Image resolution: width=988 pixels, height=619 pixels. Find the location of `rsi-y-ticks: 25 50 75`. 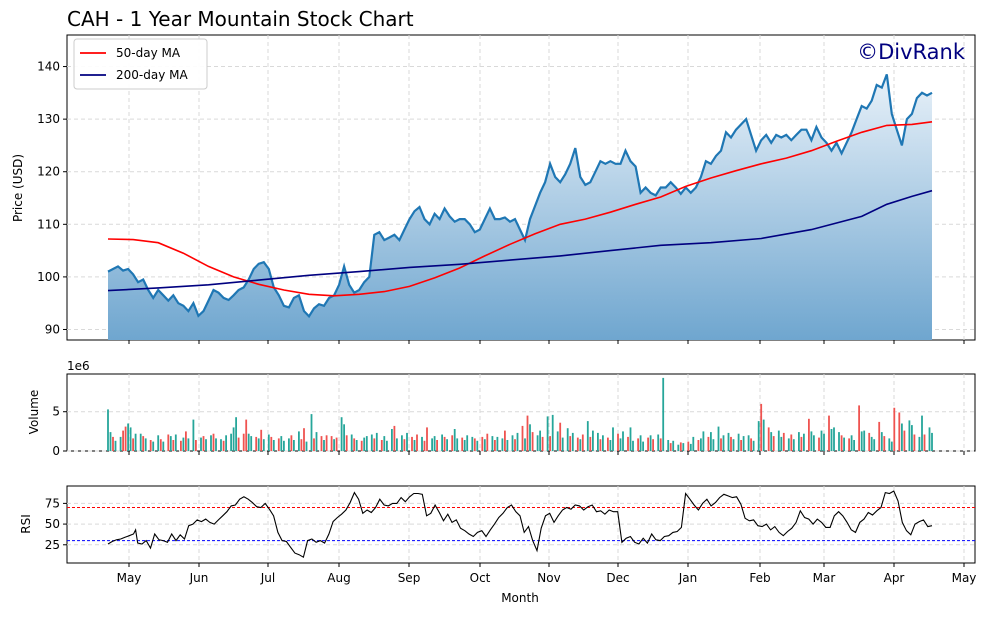

rsi-y-ticks: 25 50 75 is located at coordinates (56, 524).